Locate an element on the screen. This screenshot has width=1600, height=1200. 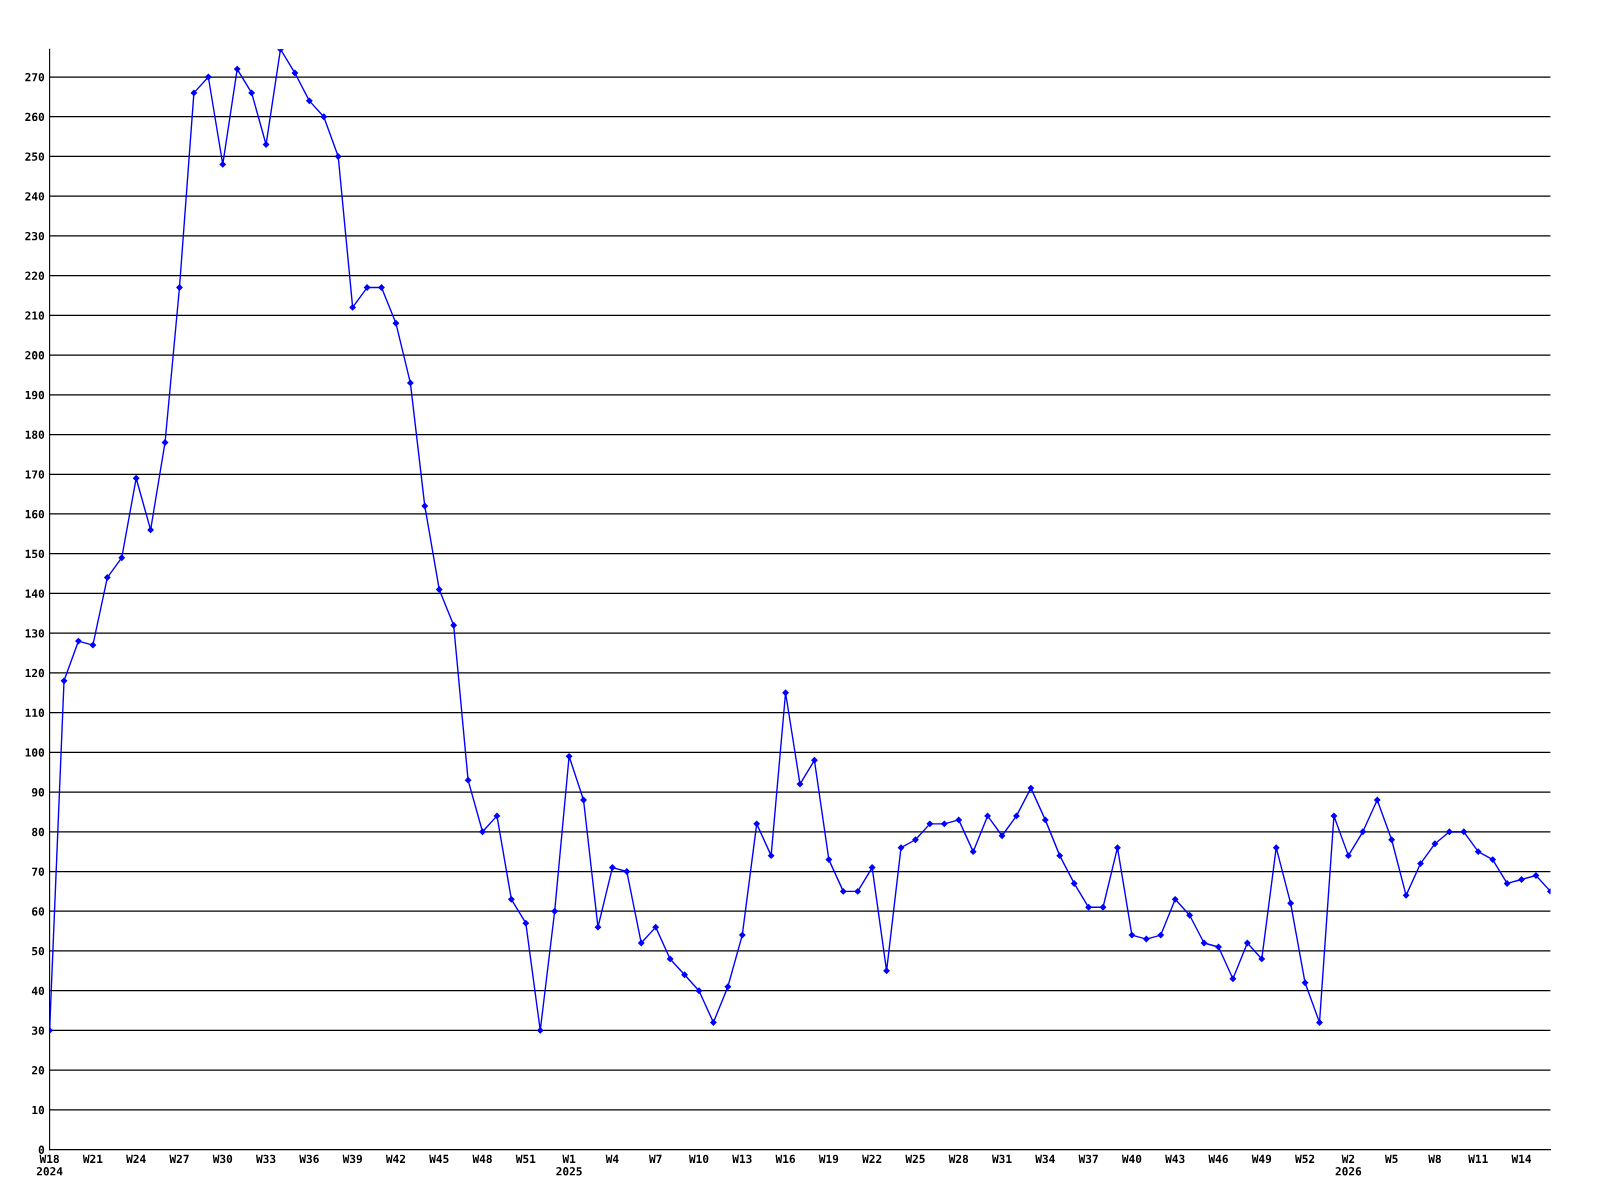
y-tick-label: 210 is located at coordinates (35, 315).